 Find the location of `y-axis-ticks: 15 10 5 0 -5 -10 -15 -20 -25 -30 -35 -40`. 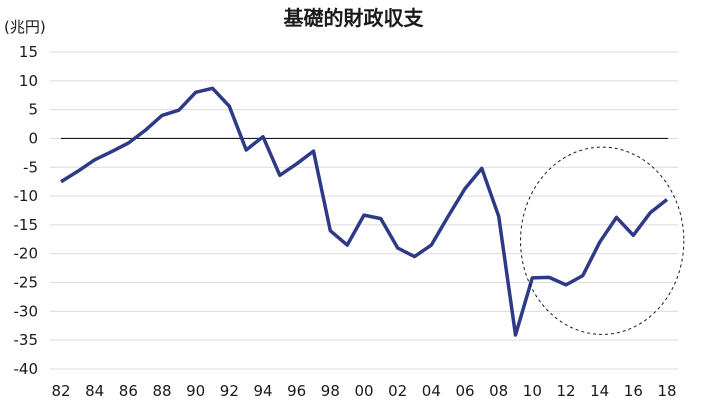

y-axis-ticks: 15 10 5 0 -5 -10 -15 -20 -25 -30 -35 -40 is located at coordinates (26, 210).